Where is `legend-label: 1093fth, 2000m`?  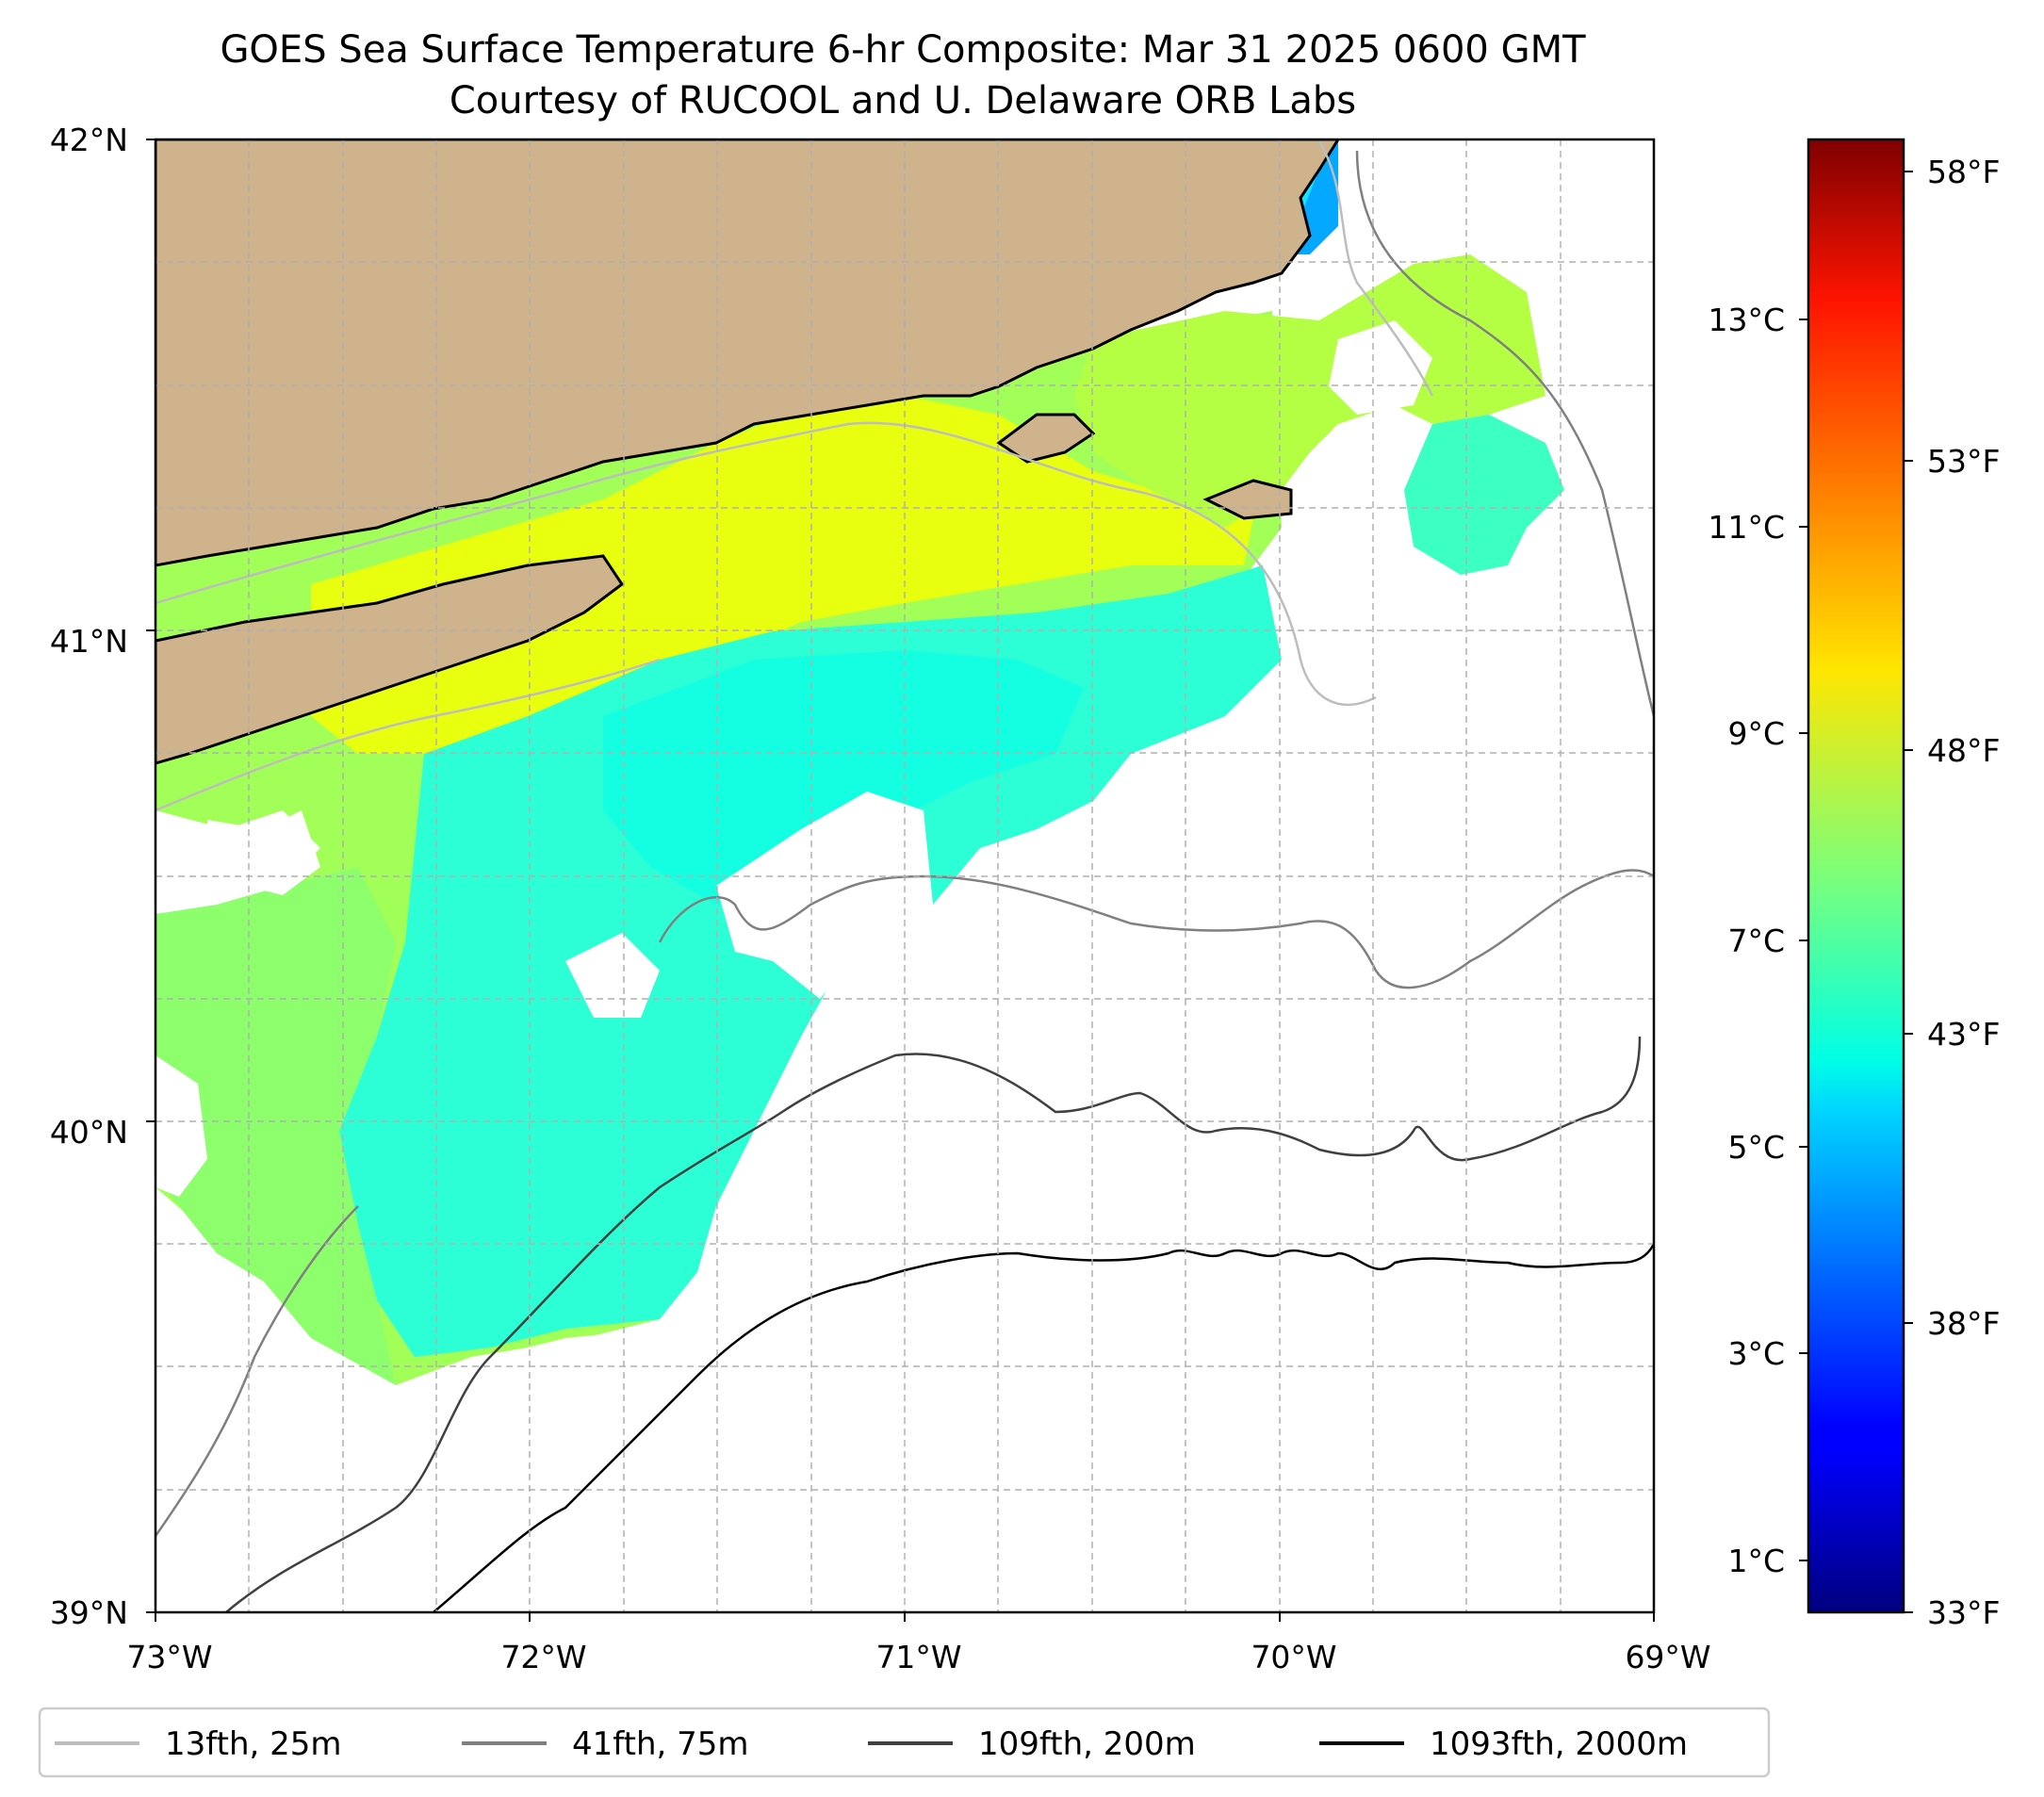
legend-label: 1093fth, 2000m is located at coordinates (1559, 1744).